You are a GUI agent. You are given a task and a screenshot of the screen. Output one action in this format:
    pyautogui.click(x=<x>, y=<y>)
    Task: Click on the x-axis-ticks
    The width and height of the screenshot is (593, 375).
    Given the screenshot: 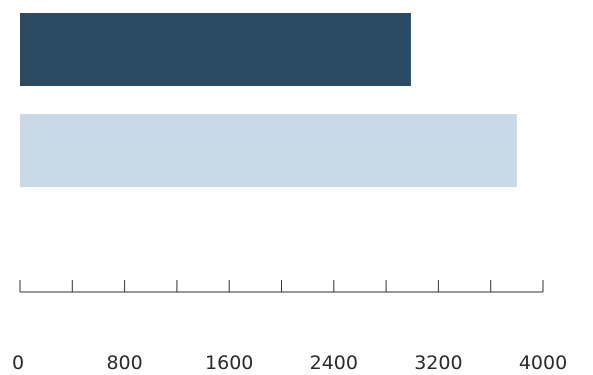 What is the action you would take?
    pyautogui.click(x=281, y=286)
    